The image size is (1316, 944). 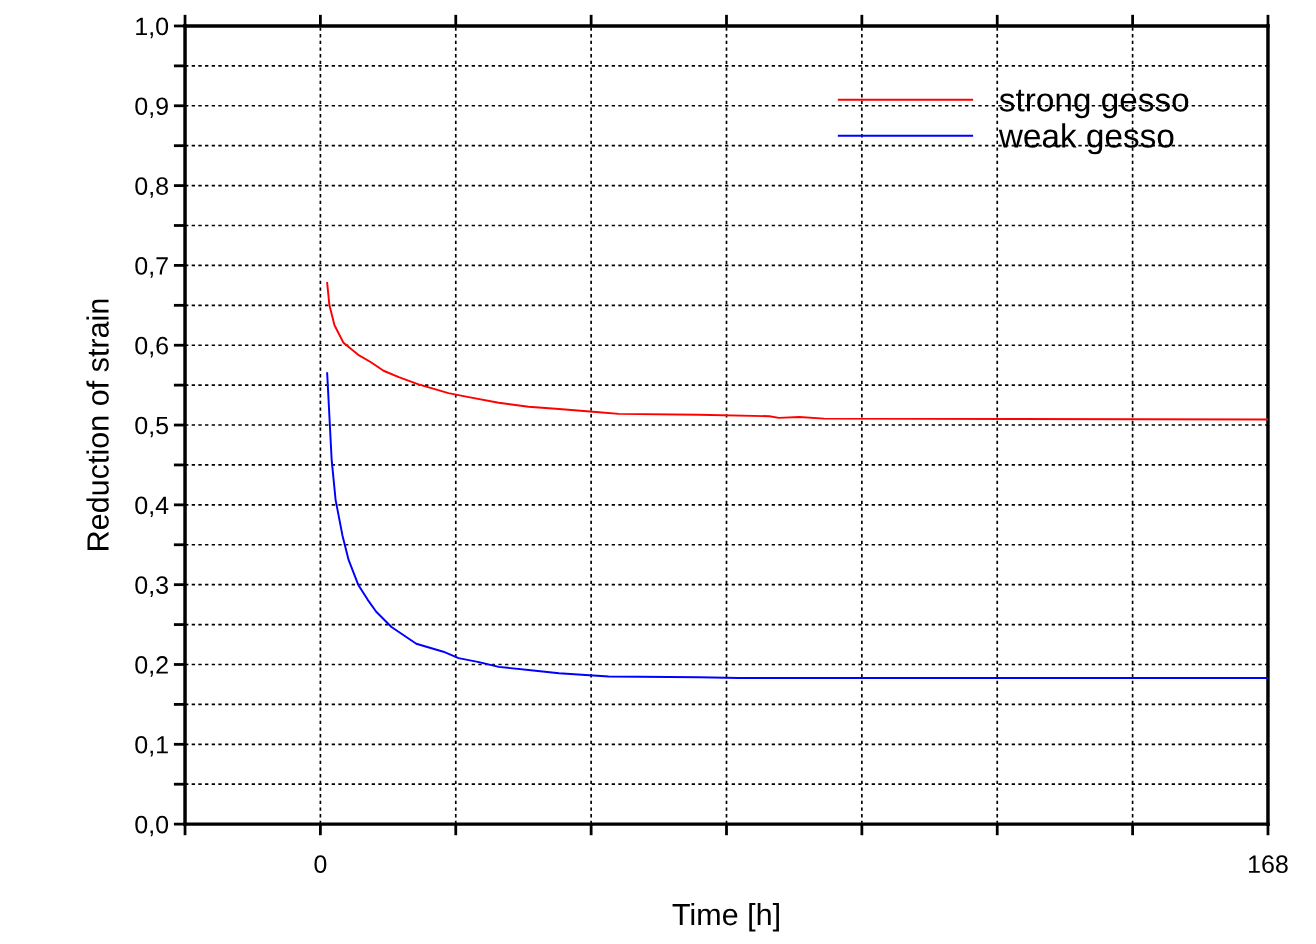 I want to click on y-tick-label: 0,8, so click(x=151, y=187).